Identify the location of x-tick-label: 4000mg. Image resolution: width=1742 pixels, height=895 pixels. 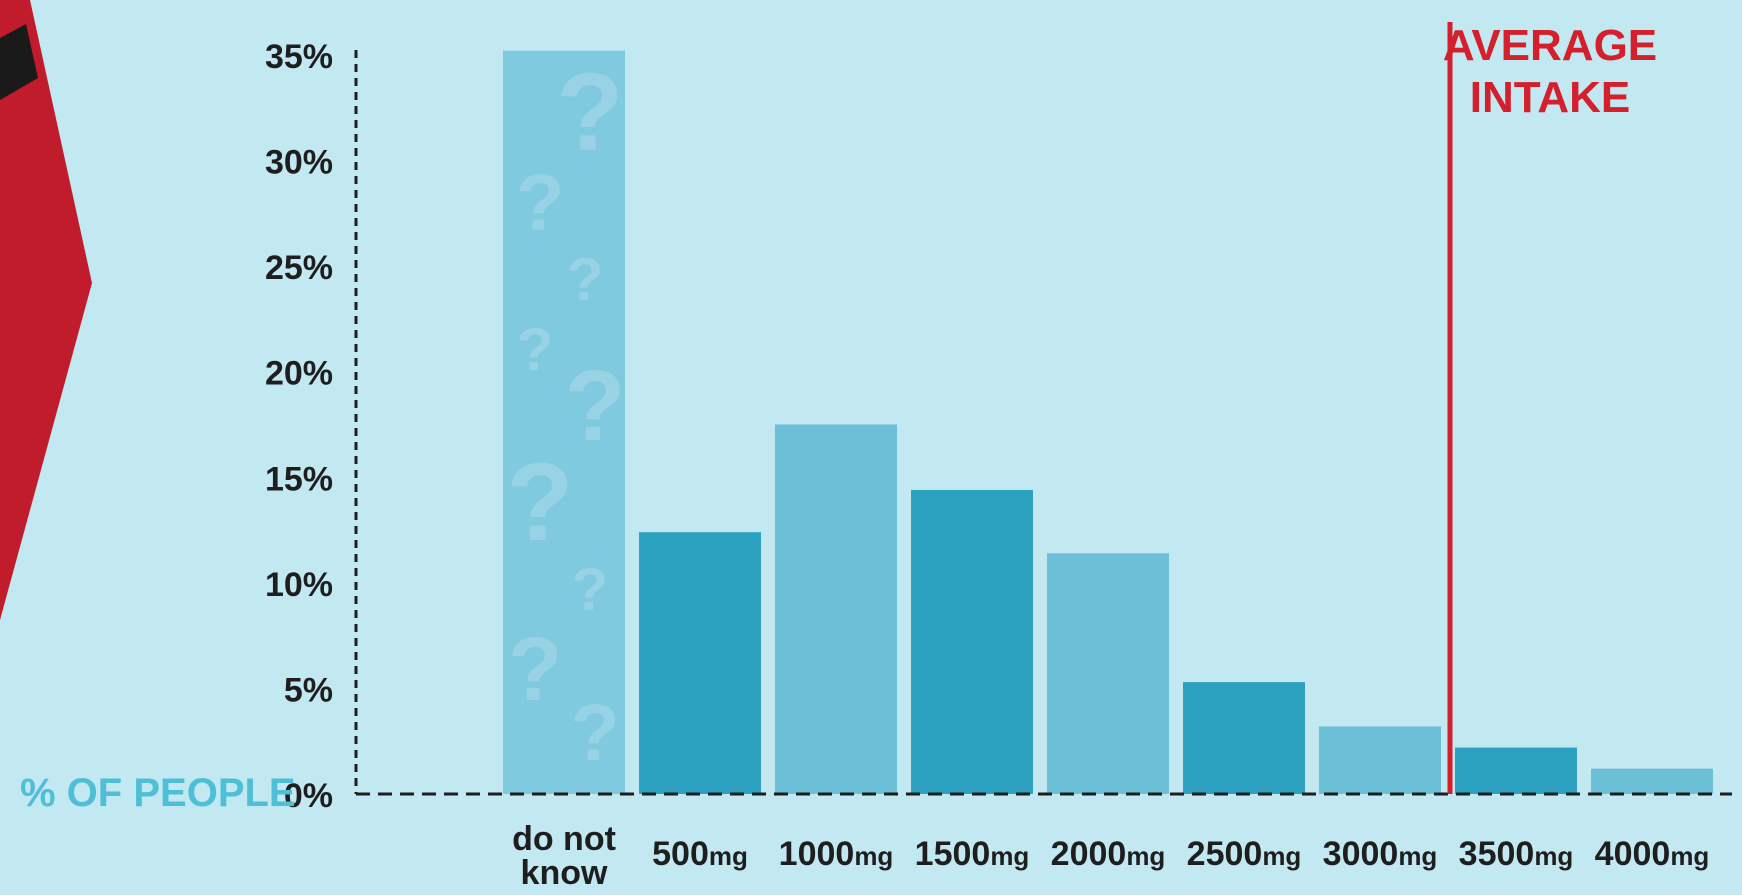
(1652, 854).